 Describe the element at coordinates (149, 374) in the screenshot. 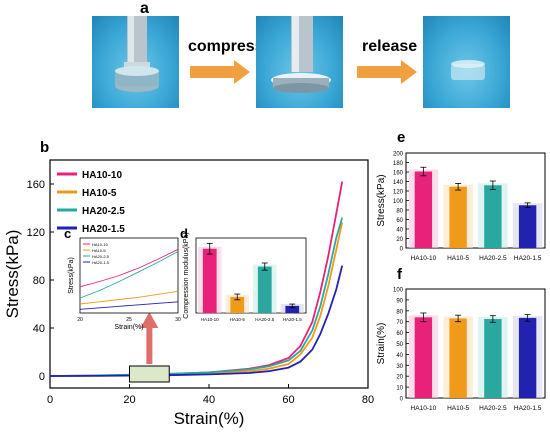

I see `zoom-region-box` at that location.